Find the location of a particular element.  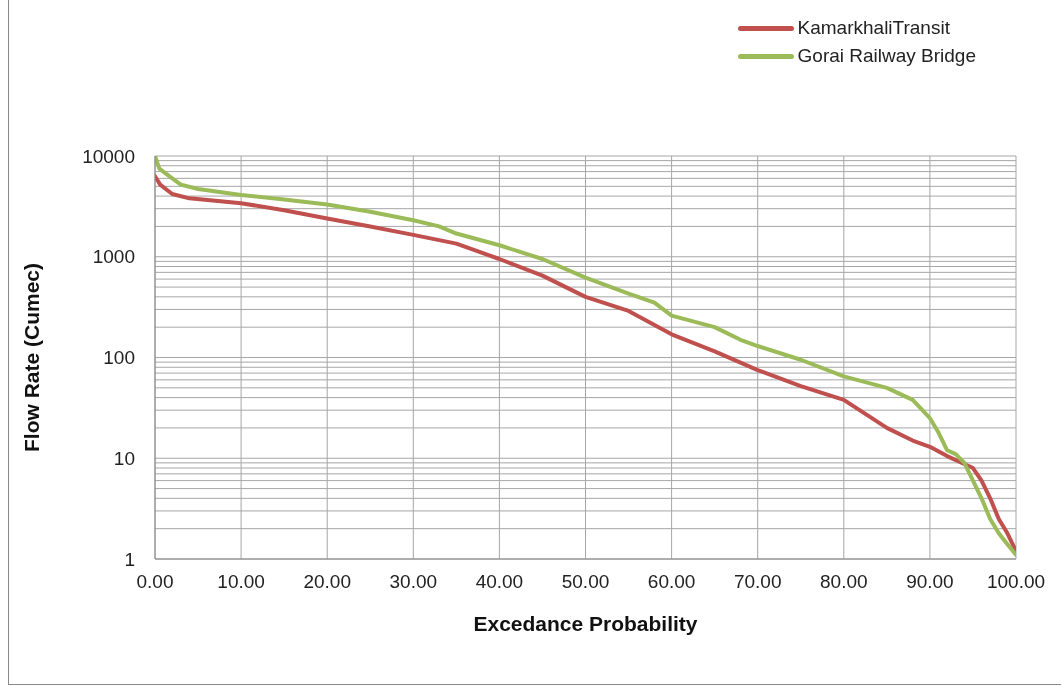

x-tick-label: 40.00 is located at coordinates (499, 582).